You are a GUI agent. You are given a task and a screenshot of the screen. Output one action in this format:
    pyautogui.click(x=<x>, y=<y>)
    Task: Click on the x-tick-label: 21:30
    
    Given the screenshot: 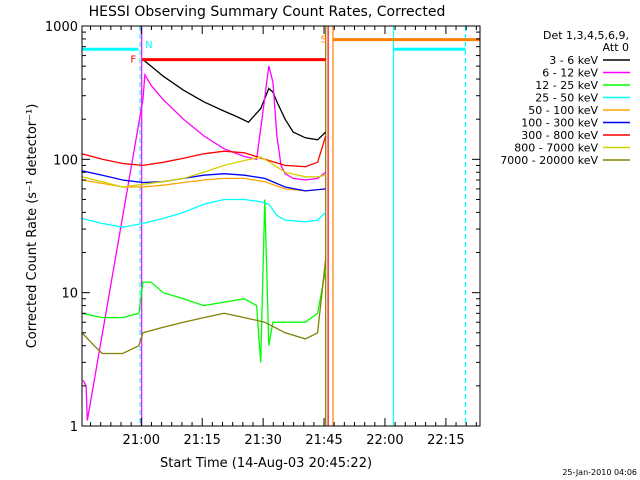 What is the action you would take?
    pyautogui.click(x=262, y=440)
    